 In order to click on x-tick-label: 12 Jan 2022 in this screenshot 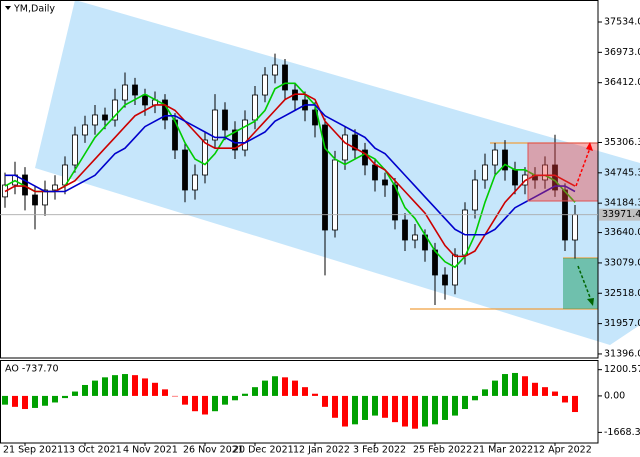, I will do `click(321, 450)`.